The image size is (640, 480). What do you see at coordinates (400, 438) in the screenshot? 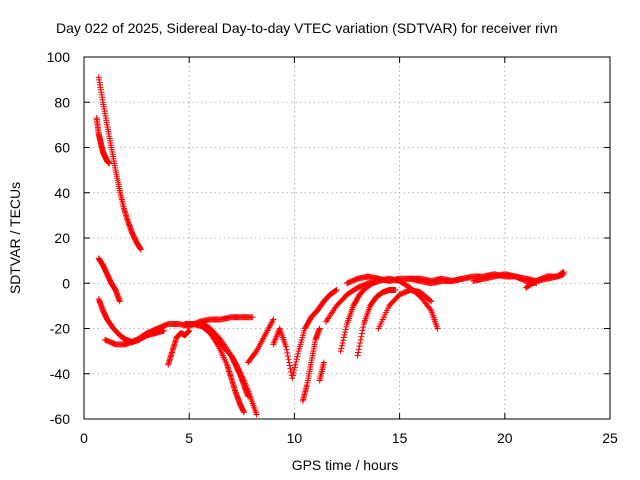
I see `x-tick-label: 15` at bounding box center [400, 438].